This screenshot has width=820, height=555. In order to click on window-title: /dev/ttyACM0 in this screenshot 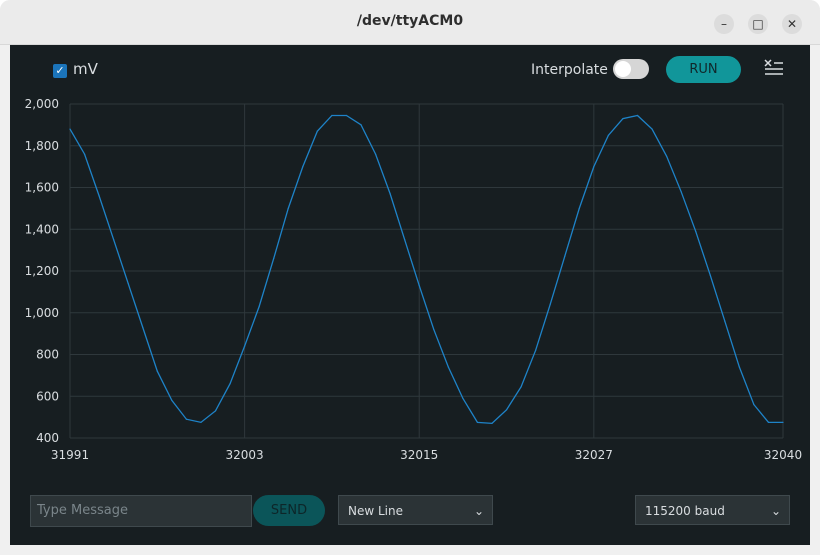, I will do `click(410, 21)`.